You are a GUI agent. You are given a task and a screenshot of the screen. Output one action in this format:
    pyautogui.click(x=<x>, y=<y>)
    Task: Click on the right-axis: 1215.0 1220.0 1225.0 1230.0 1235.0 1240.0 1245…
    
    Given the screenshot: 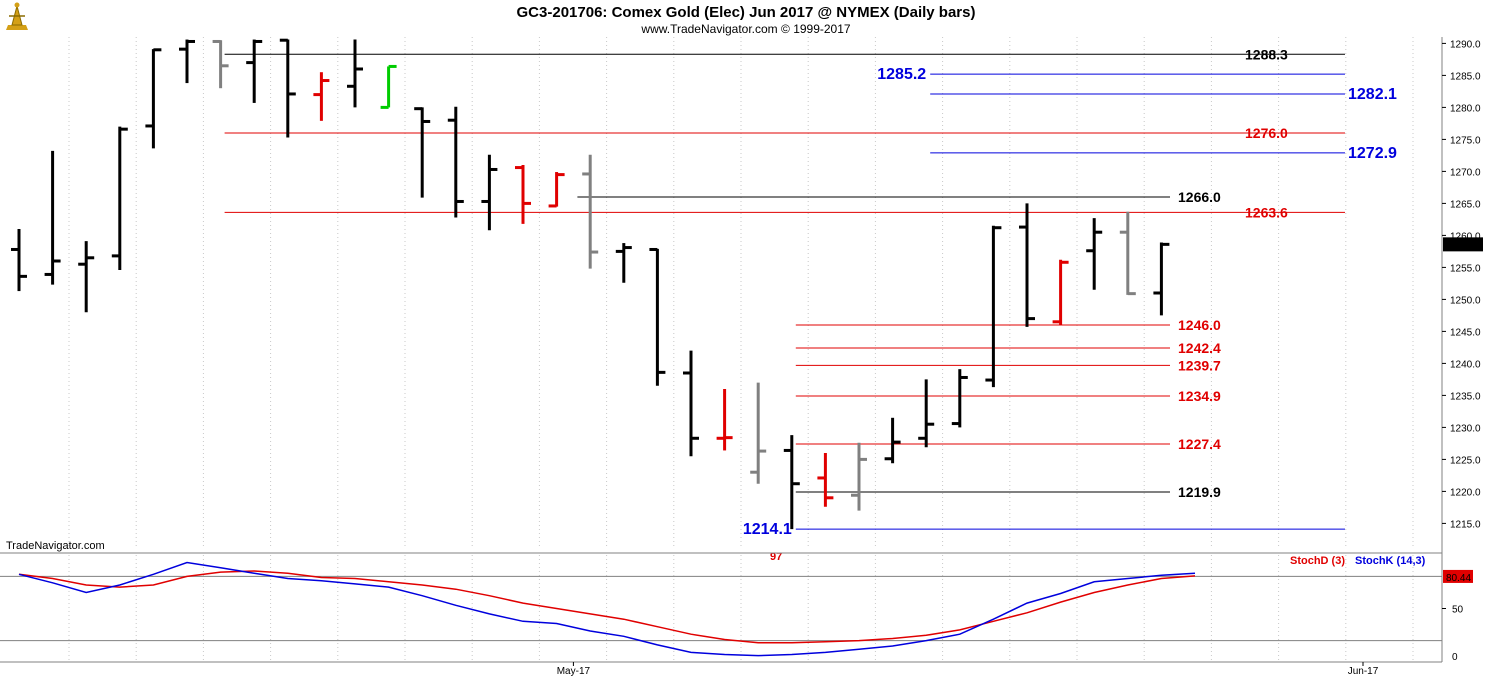 What is the action you would take?
    pyautogui.click(x=1462, y=350)
    